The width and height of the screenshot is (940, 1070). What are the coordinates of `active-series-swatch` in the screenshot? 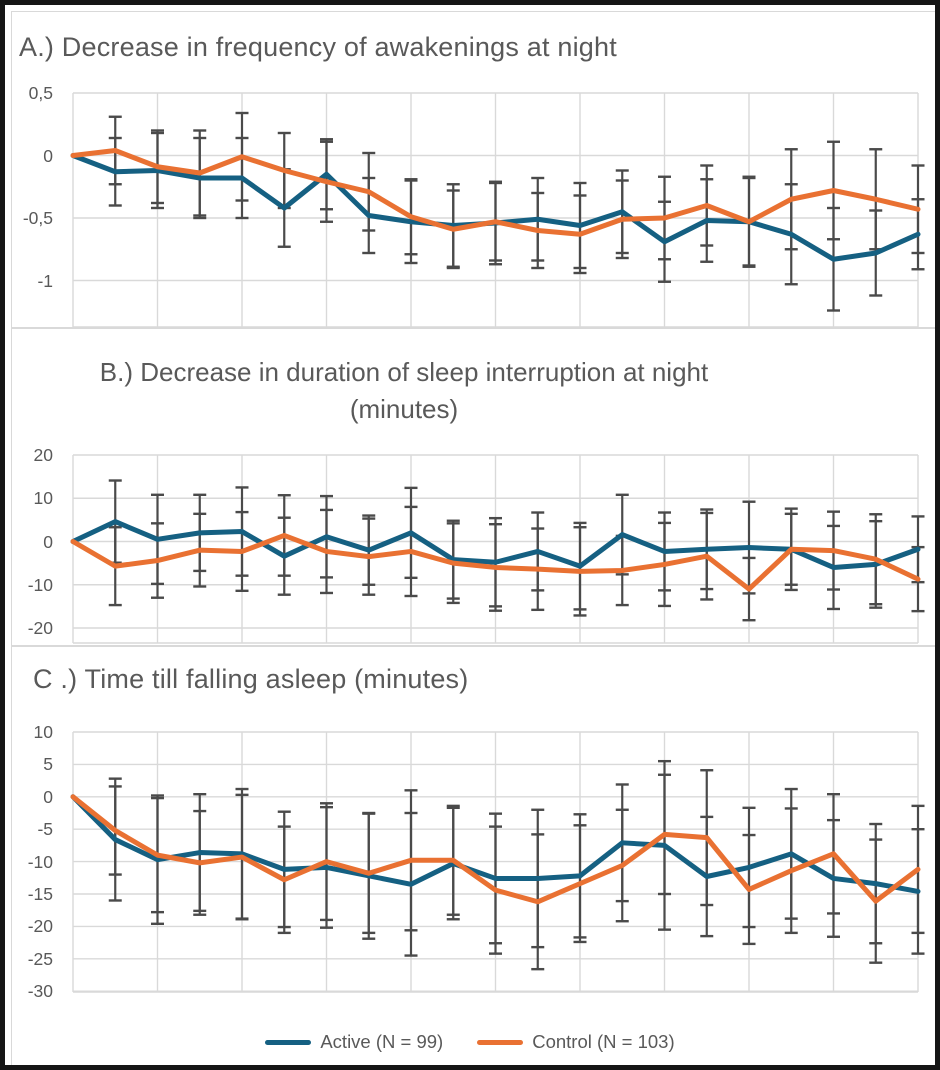 It's located at (288, 1042).